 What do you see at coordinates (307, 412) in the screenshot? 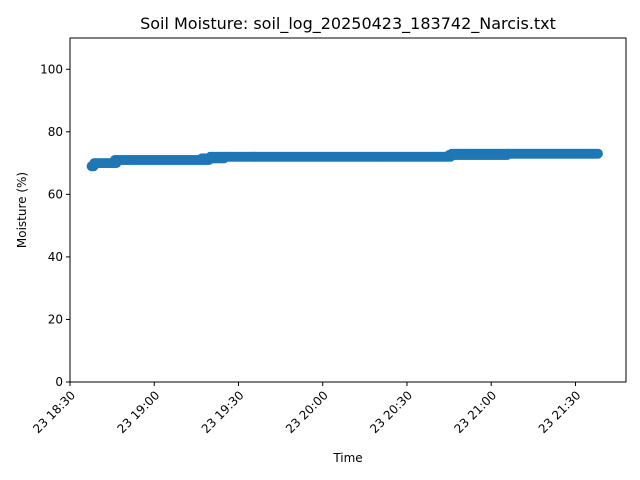
I see `x-tick-label: 23 20:00` at bounding box center [307, 412].